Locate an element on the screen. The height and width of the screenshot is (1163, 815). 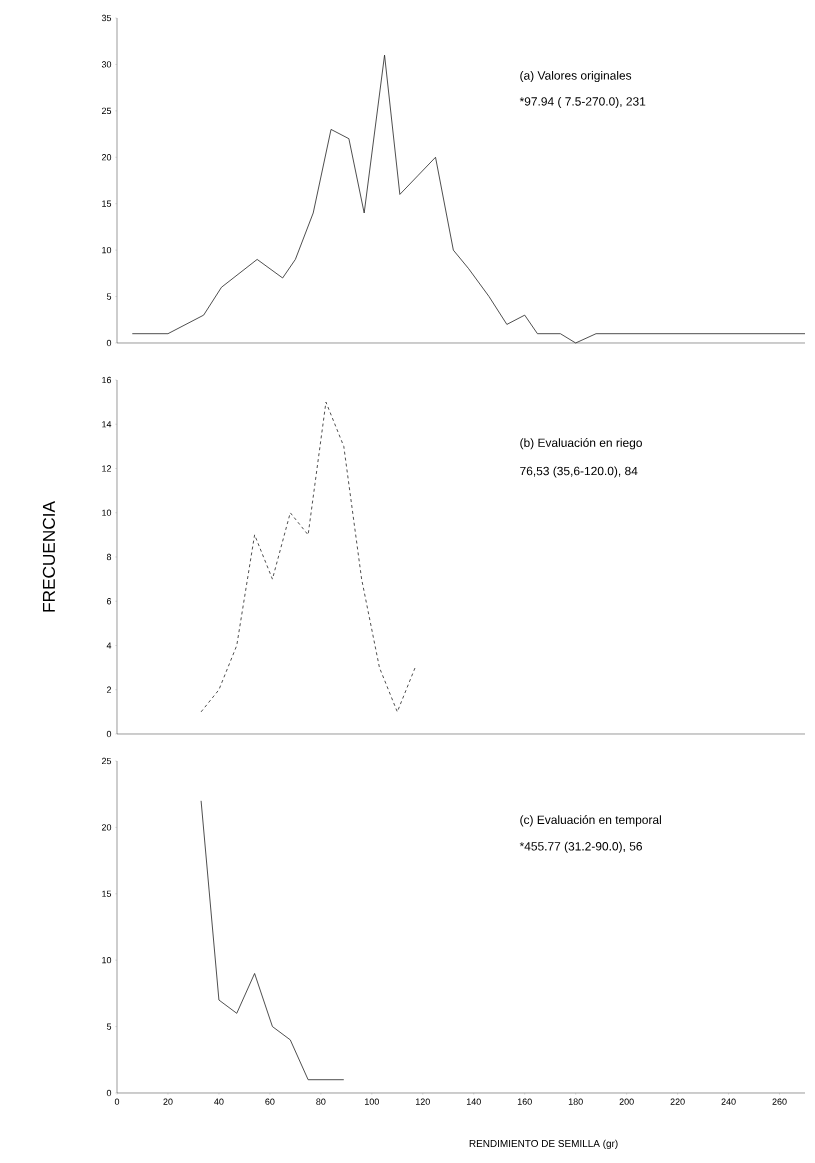
y-axis-title: FRECUENCIA is located at coordinates (48, 556).